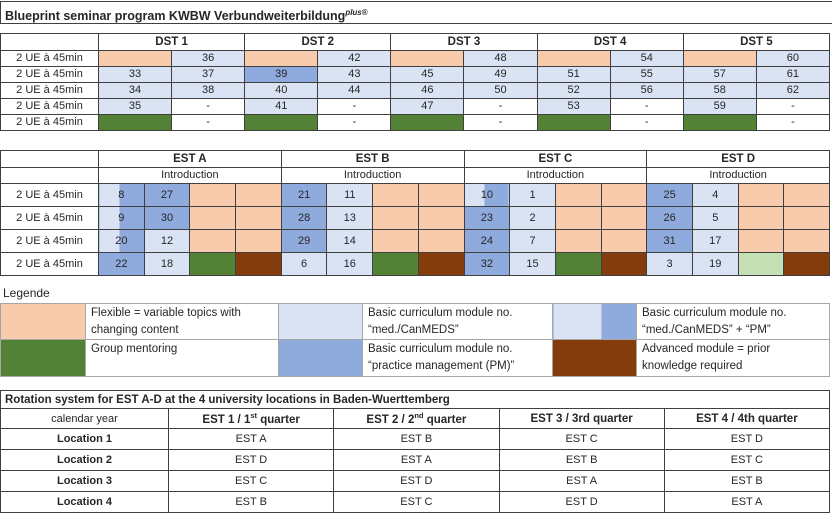  I want to click on est-introduction-cell: Introduction, so click(738, 175).